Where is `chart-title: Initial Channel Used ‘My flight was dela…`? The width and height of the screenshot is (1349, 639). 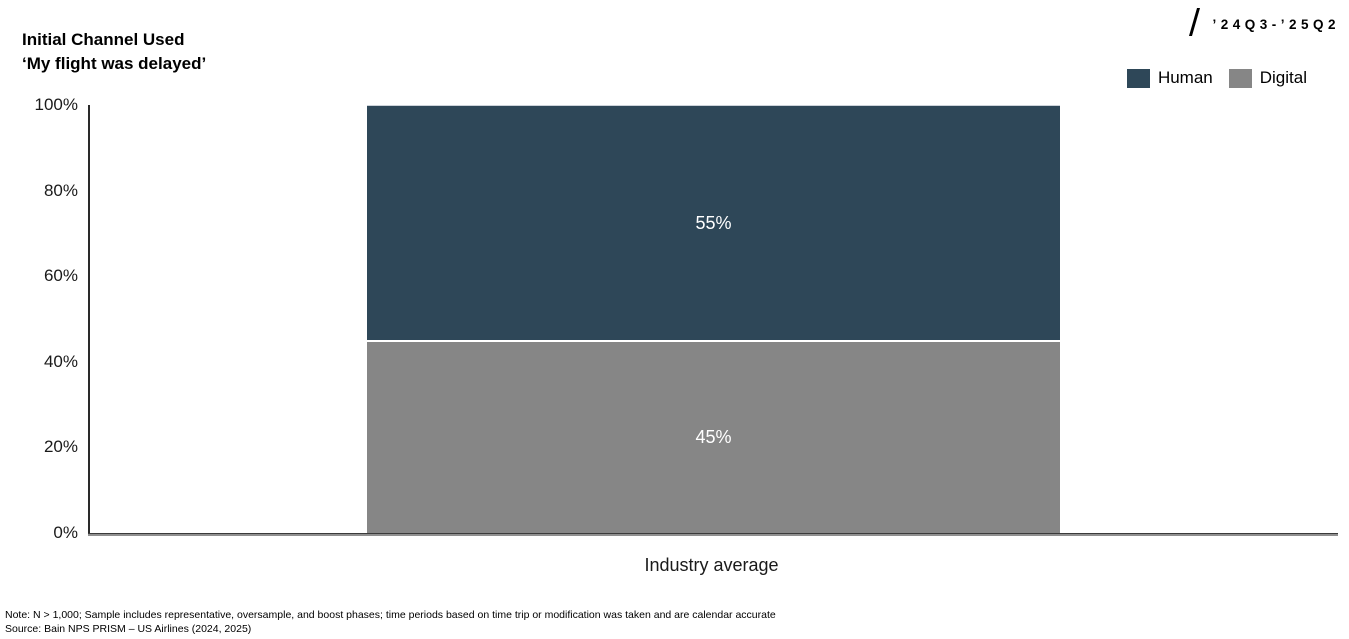
chart-title: Initial Channel Used ‘My flight was dela… is located at coordinates (114, 52).